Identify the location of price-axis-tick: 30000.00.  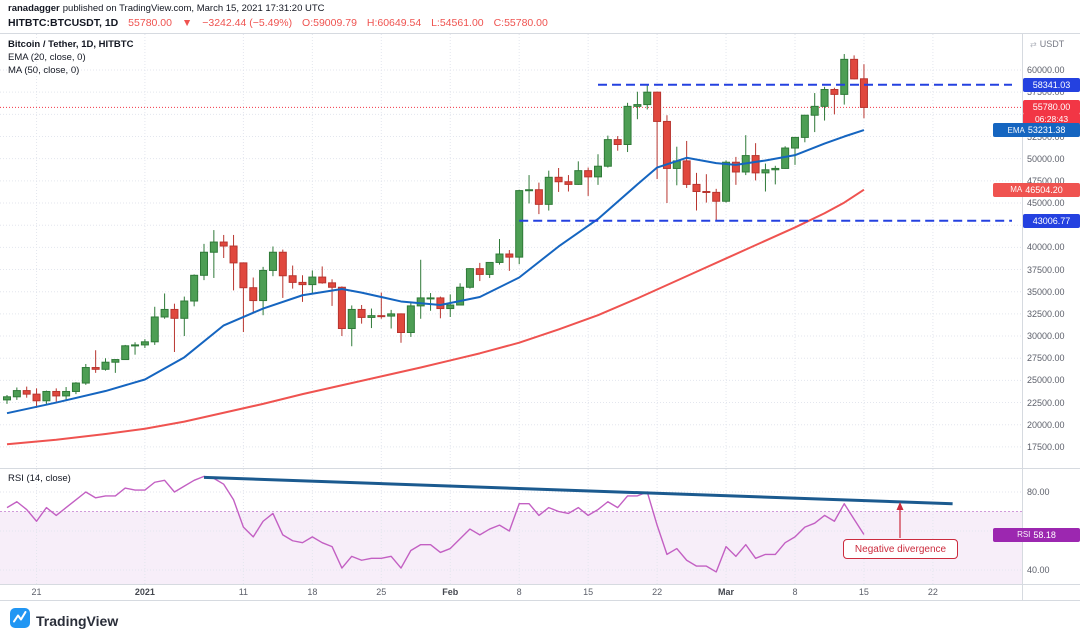
(1046, 336).